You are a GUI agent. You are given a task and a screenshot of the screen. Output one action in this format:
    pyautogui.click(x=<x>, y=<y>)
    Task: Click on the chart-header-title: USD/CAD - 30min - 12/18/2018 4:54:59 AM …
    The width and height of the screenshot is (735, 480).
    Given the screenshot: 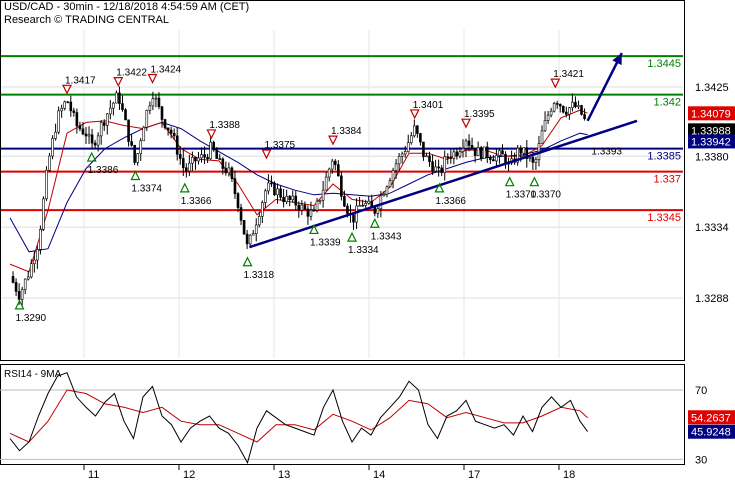 What is the action you would take?
    pyautogui.click(x=127, y=7)
    